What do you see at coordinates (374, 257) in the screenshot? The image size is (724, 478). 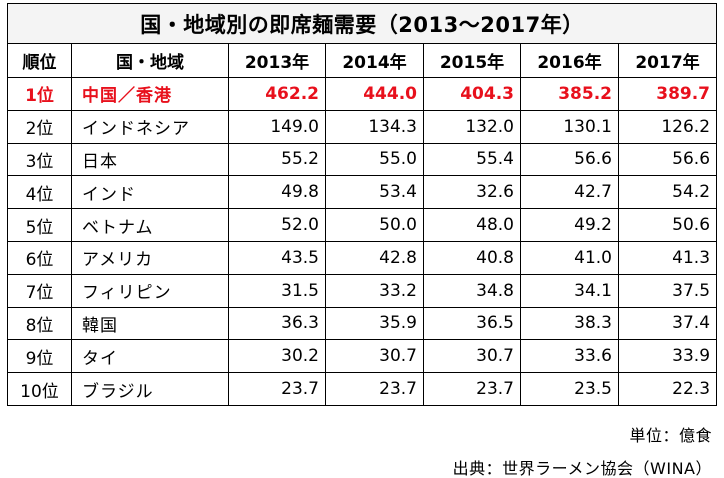 I see `value-cell: 42.8` at bounding box center [374, 257].